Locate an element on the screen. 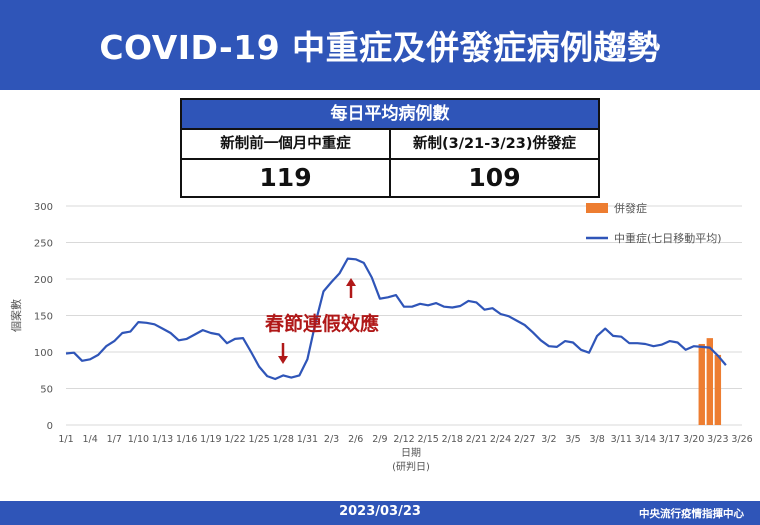 Image resolution: width=760 pixels, height=525 pixels. x-tick-label: 3/17 is located at coordinates (669, 439).